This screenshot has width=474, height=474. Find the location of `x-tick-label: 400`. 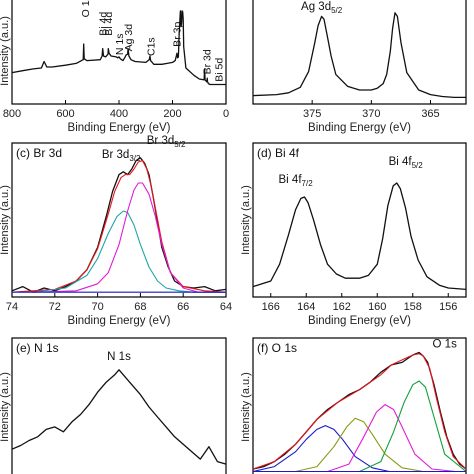

x-tick-label: 400 is located at coordinates (119, 114).